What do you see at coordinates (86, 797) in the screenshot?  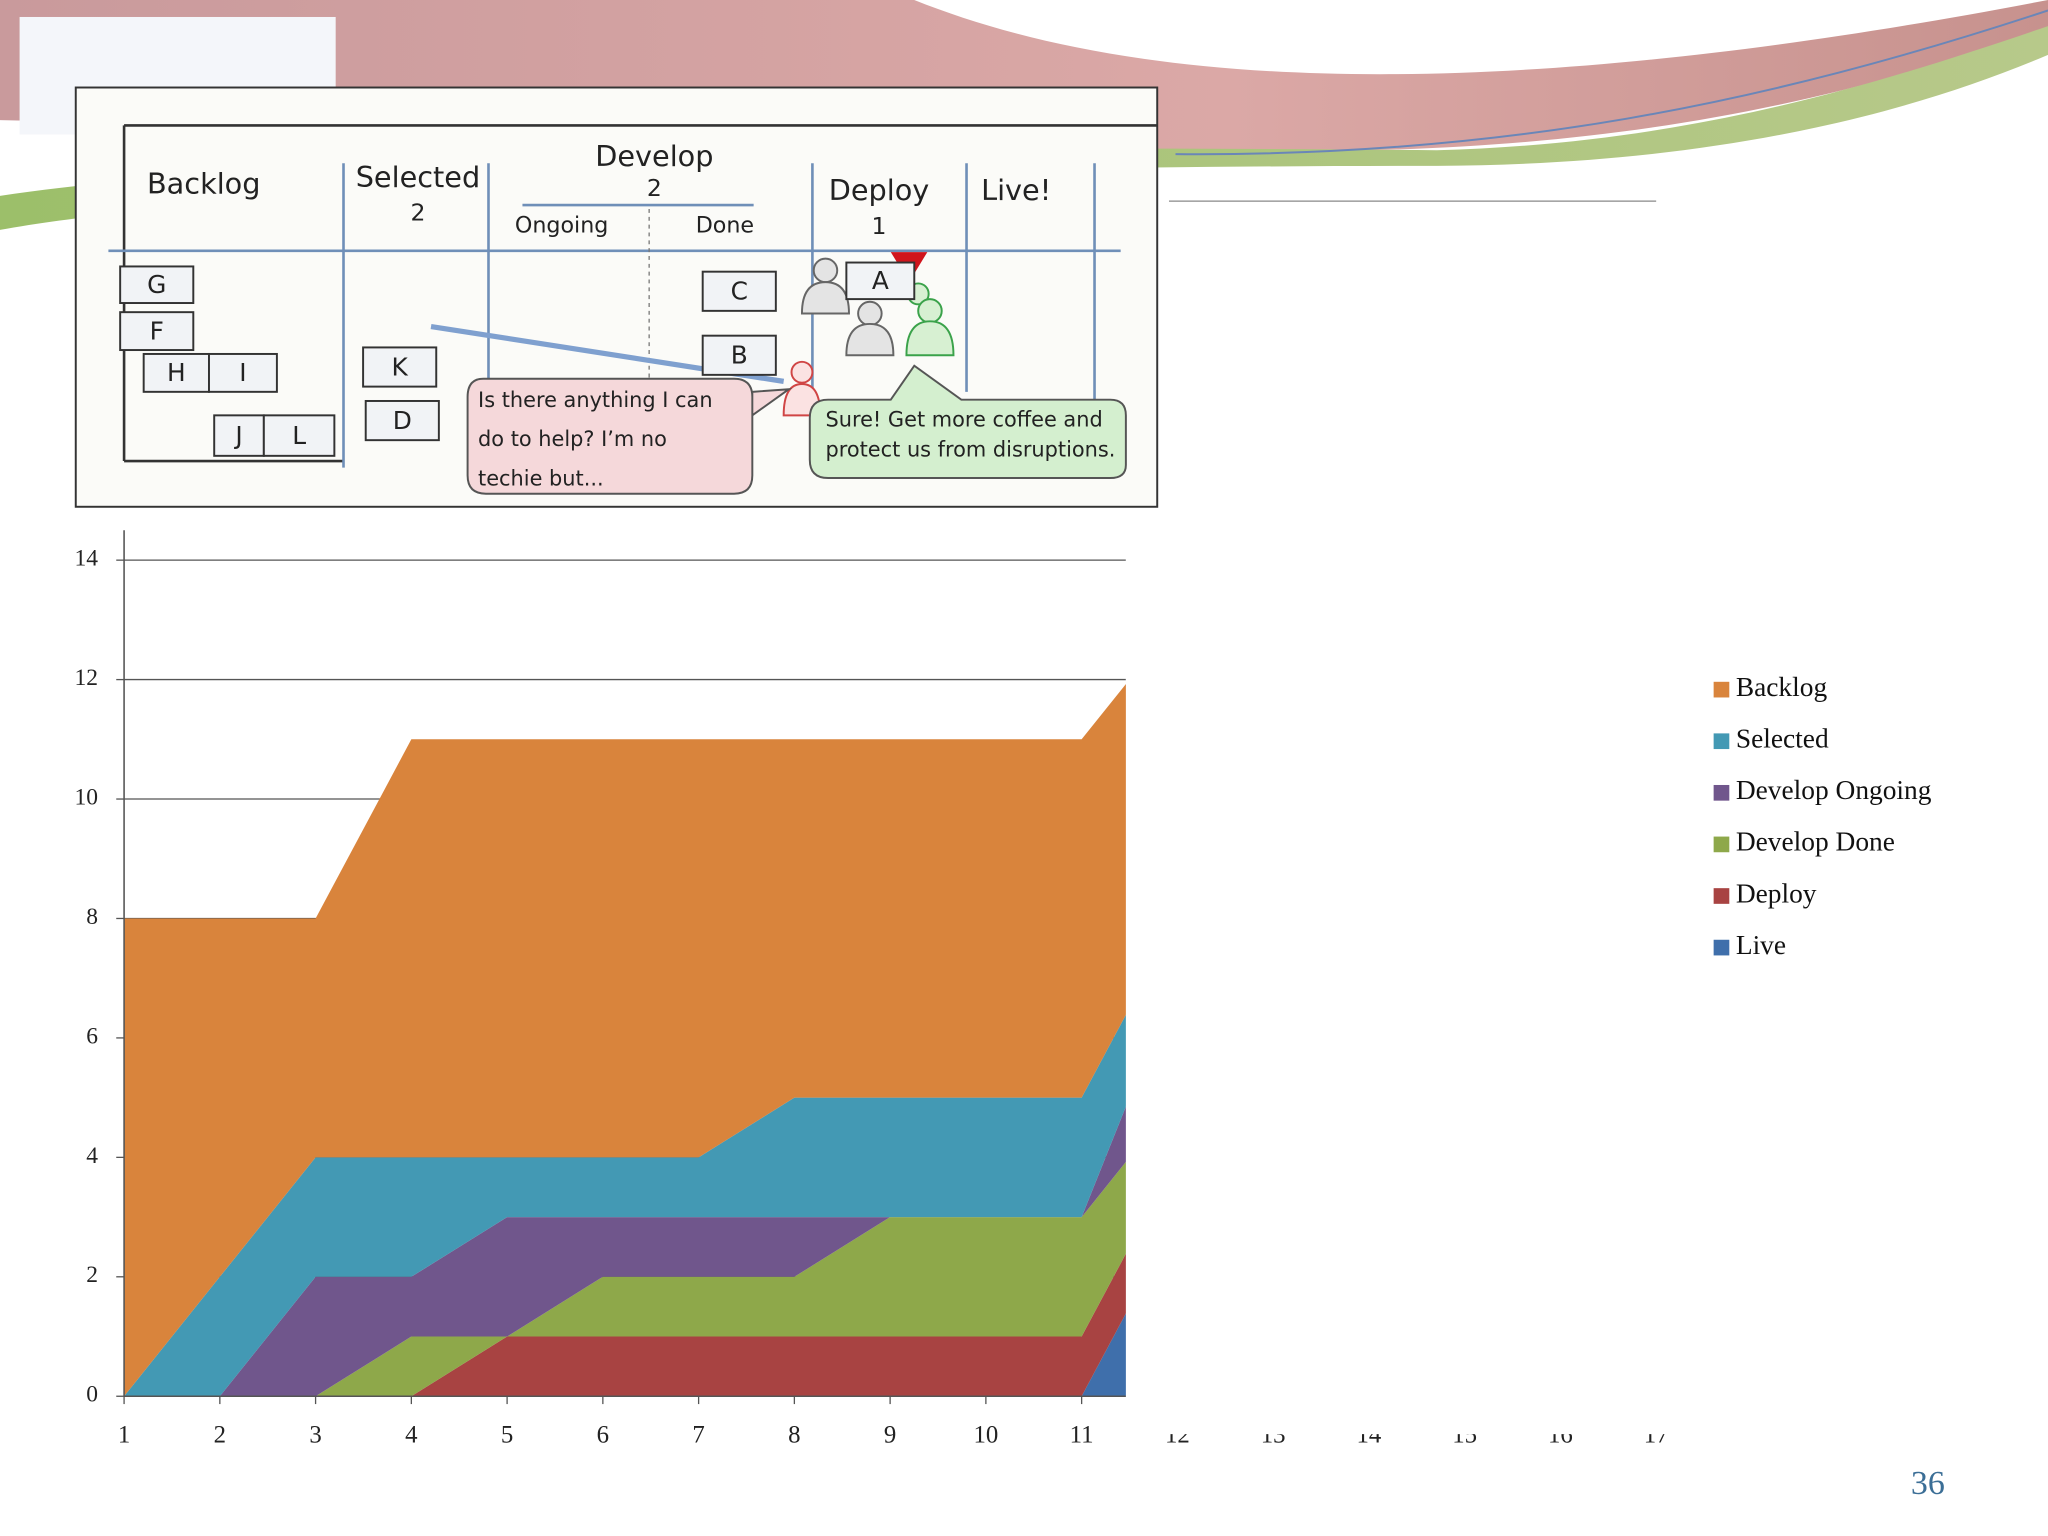 I see `y-tick-label: 10` at bounding box center [86, 797].